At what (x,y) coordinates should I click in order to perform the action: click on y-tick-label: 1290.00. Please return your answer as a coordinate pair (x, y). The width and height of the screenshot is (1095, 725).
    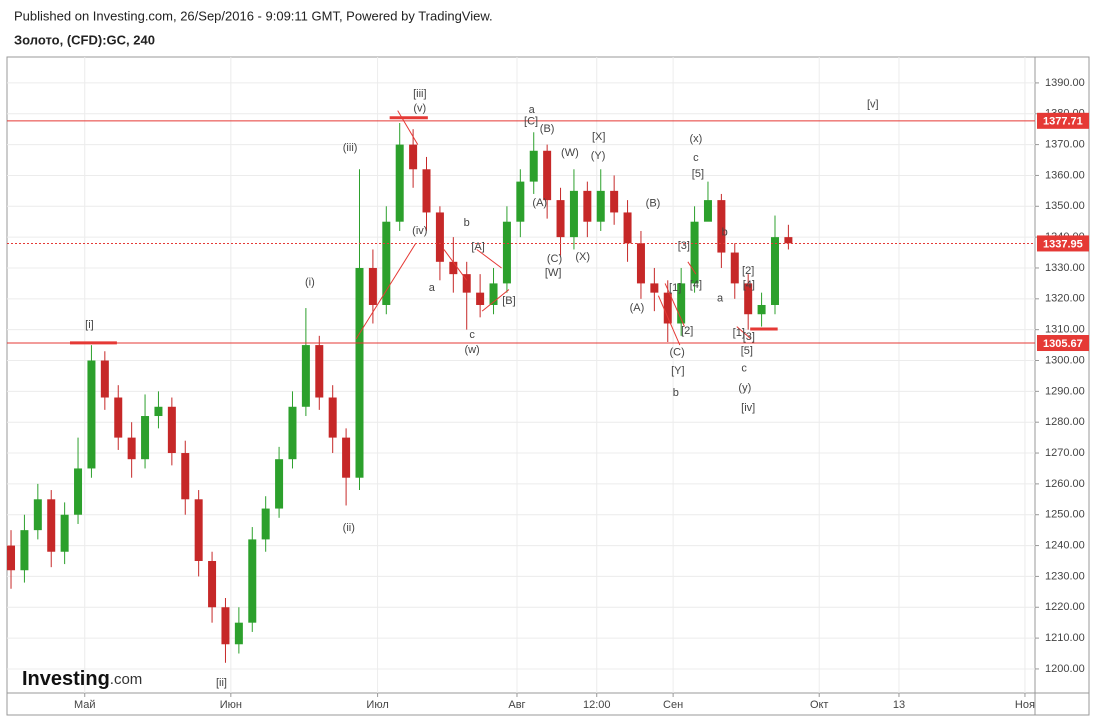
    Looking at the image, I should click on (1065, 391).